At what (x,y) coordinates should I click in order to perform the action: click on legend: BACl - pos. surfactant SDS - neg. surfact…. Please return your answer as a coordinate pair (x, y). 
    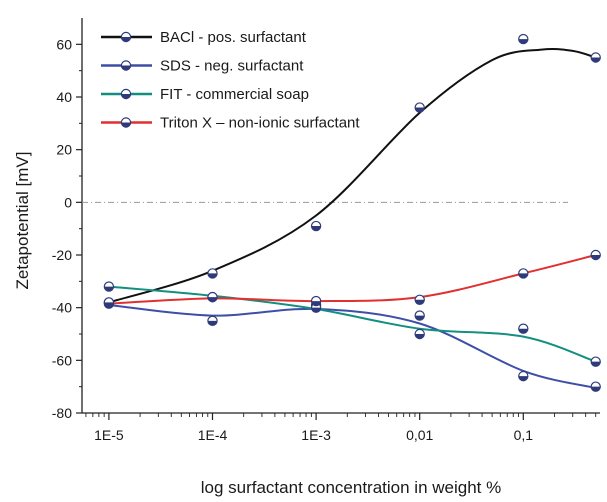
    Looking at the image, I should click on (230, 80).